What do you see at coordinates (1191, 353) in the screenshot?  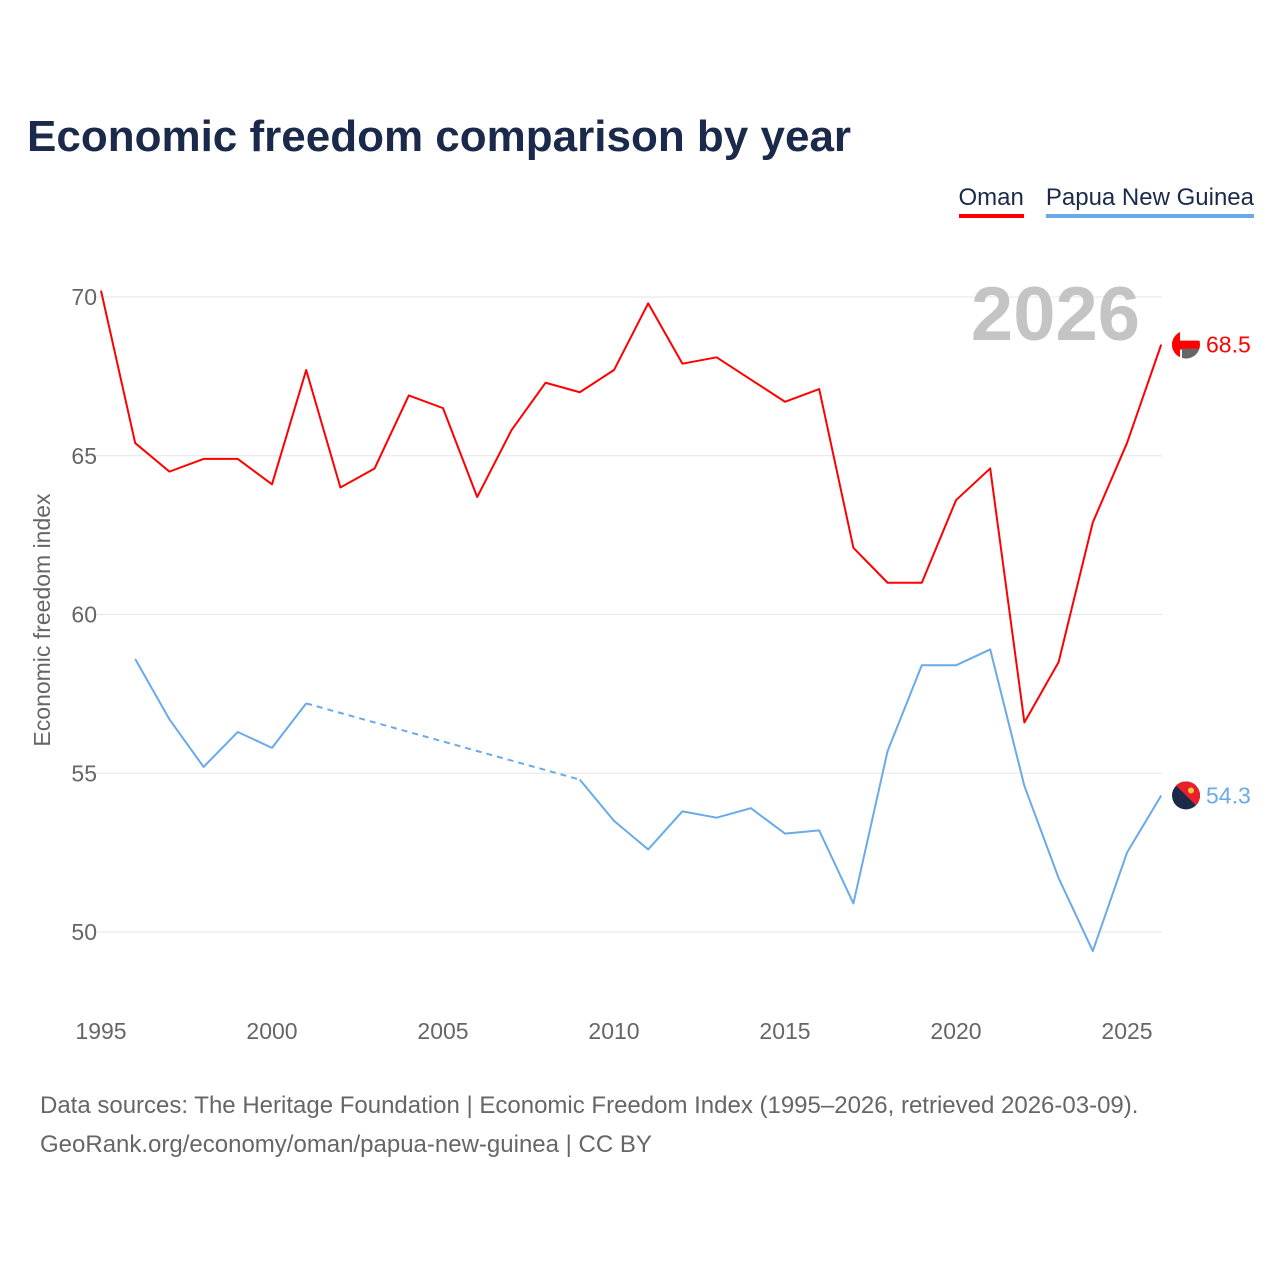 I see `flag-dark` at bounding box center [1191, 353].